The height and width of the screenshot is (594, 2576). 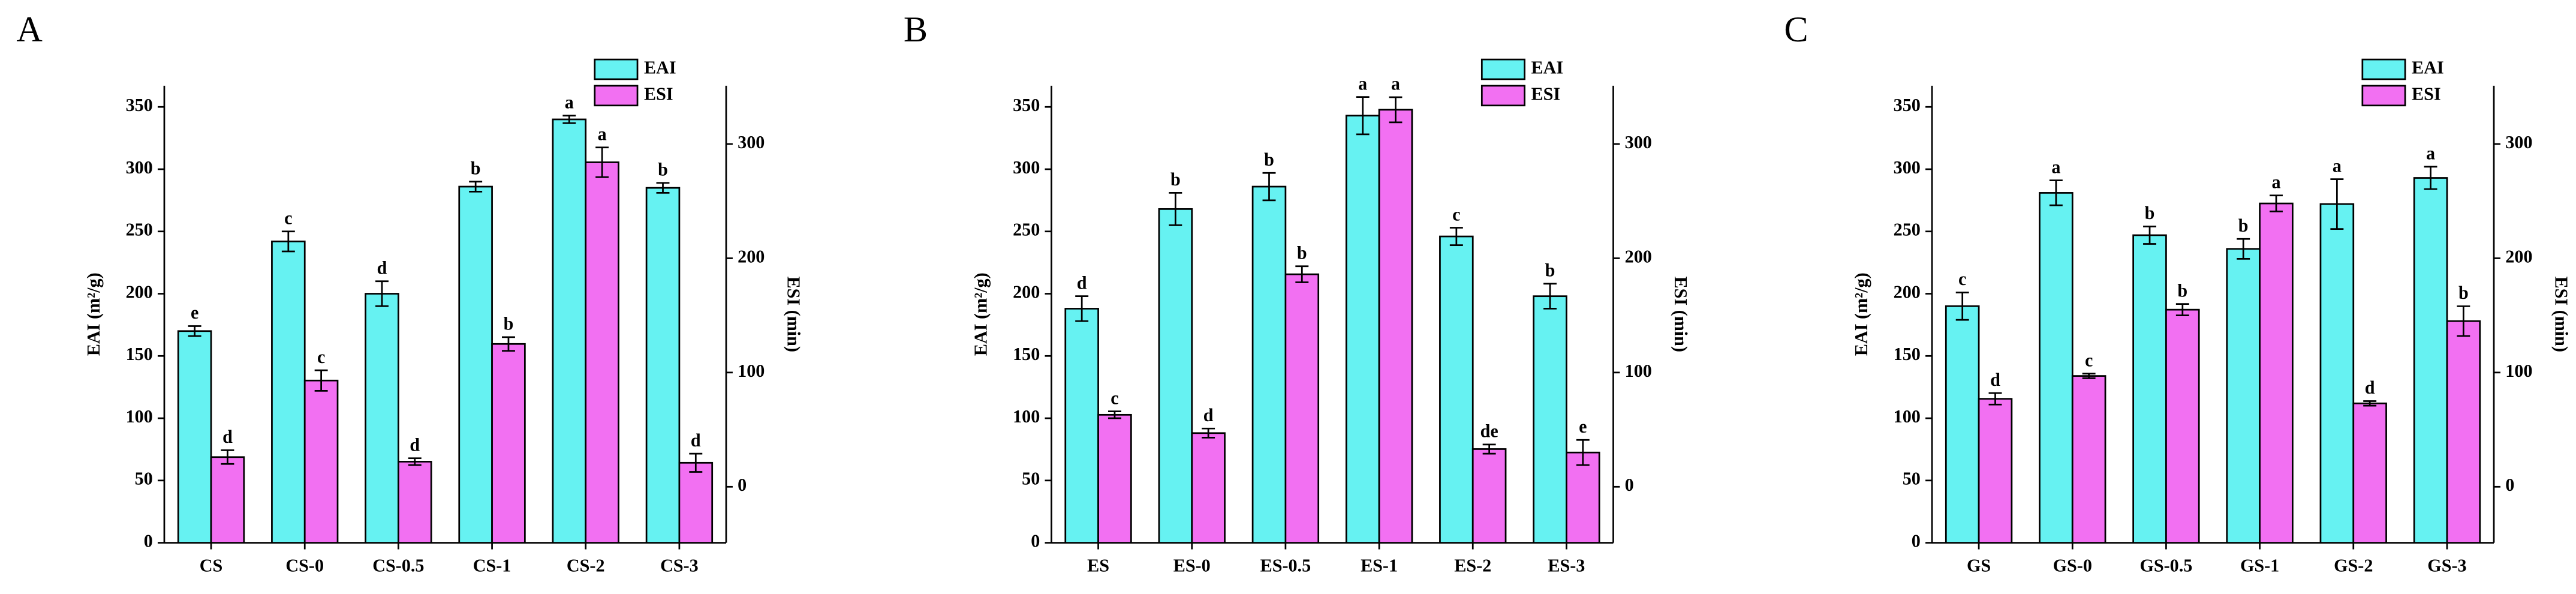 What do you see at coordinates (1638, 256) in the screenshot?
I see `y2-tick-label: 200` at bounding box center [1638, 256].